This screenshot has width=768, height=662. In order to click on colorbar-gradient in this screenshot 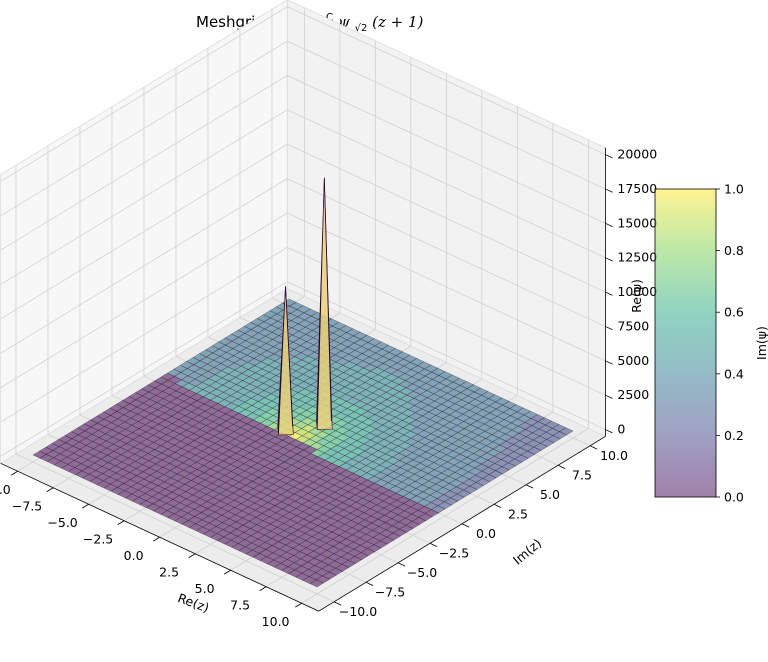, I will do `click(685, 343)`.